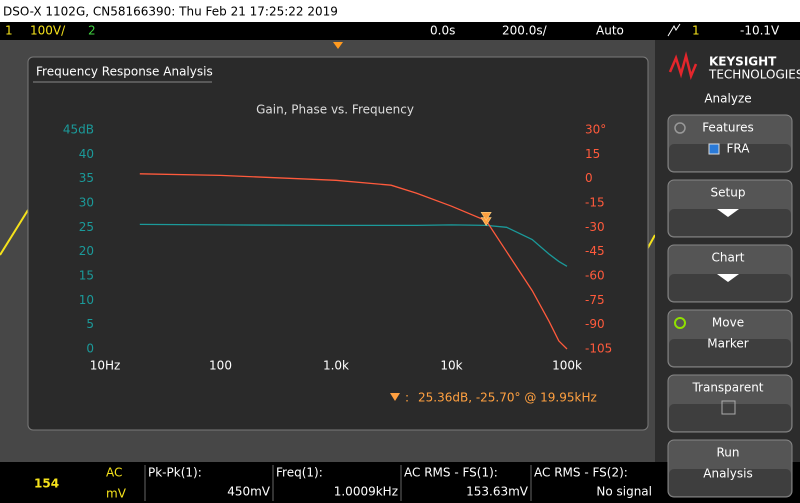 This screenshot has height=503, width=800. What do you see at coordinates (78, 130) in the screenshot?
I see `y-tick-label: 45dB` at bounding box center [78, 130].